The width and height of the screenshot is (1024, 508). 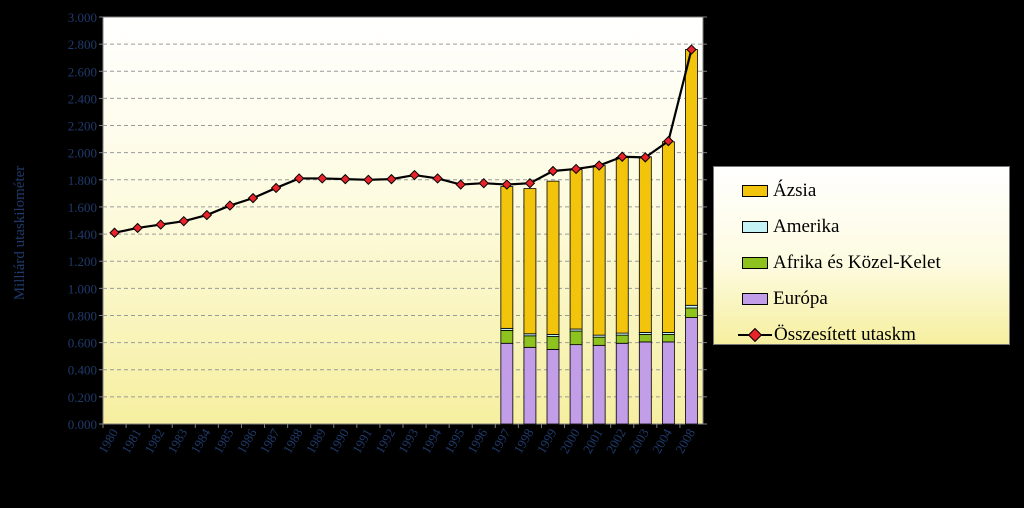 What do you see at coordinates (247, 441) in the screenshot?
I see `x-tick-label: 1986` at bounding box center [247, 441].